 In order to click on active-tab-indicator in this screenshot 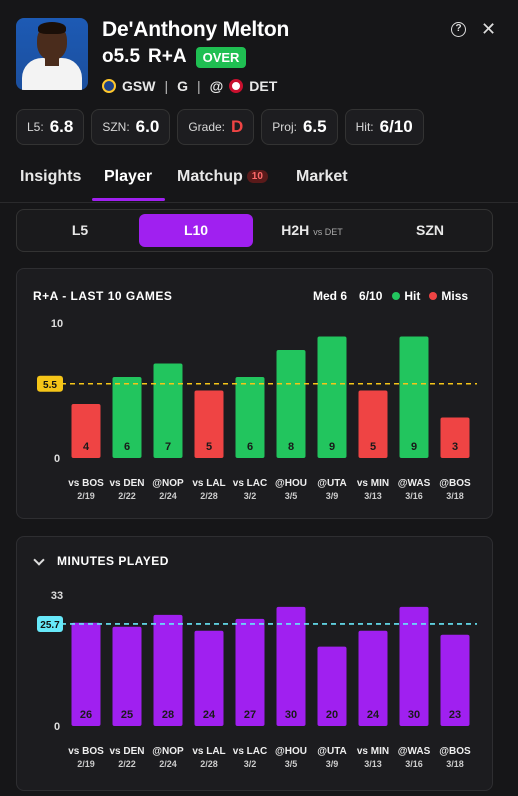, I will do `click(128, 199)`.